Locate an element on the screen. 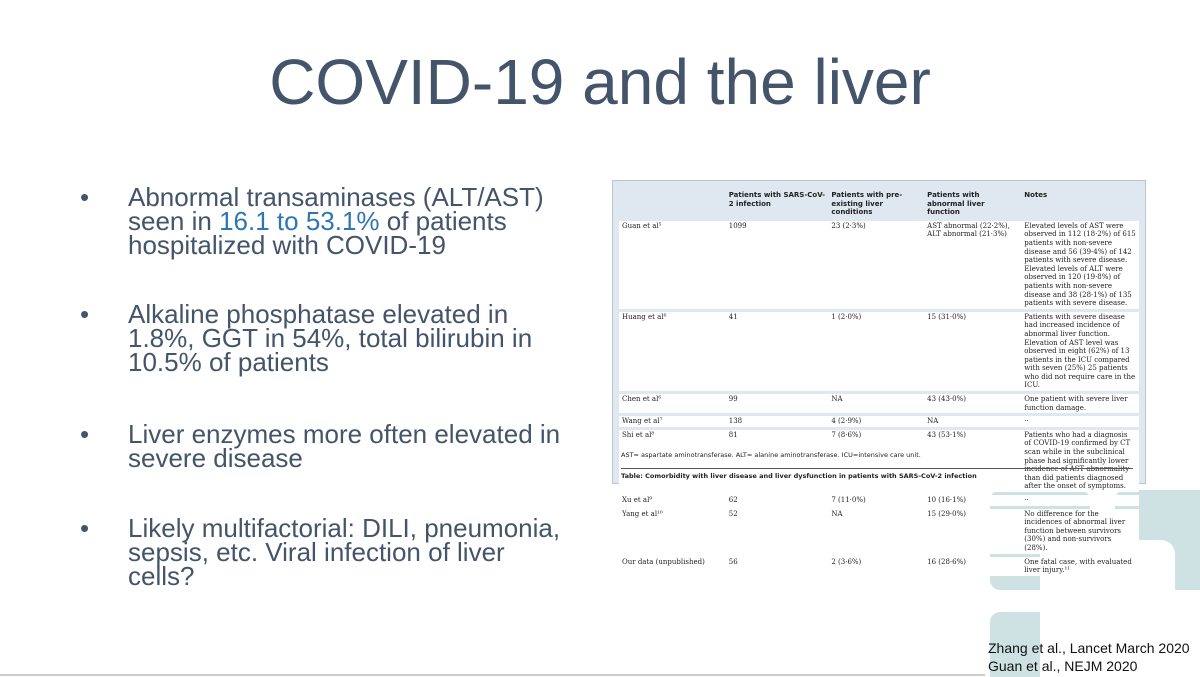 This screenshot has width=1200, height=677. header-cell is located at coordinates (672, 204).